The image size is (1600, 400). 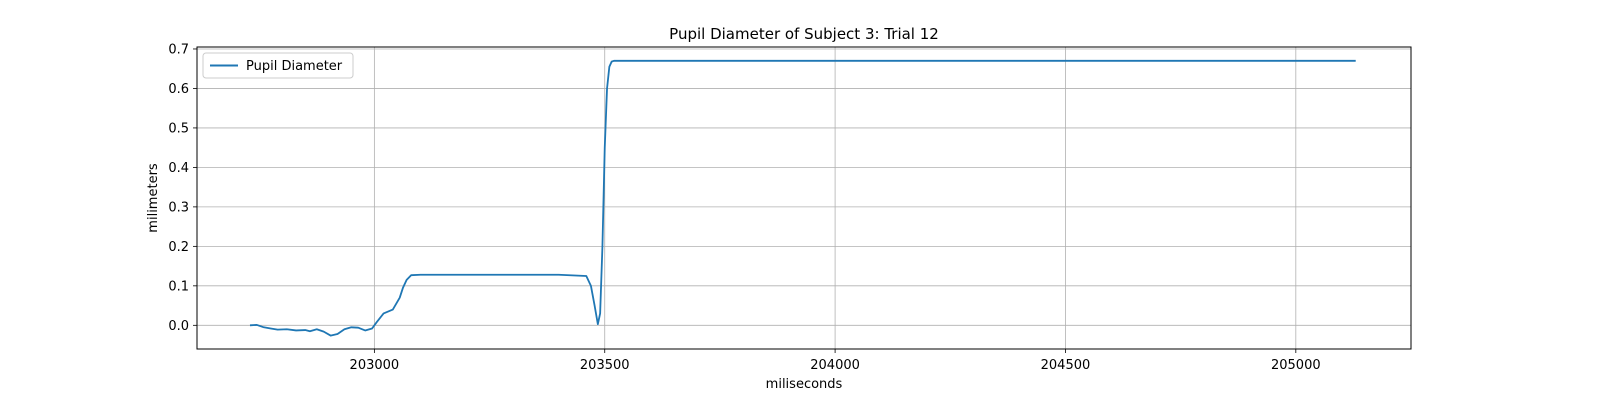 I want to click on y-tick-label: 0.0, so click(x=178, y=326).